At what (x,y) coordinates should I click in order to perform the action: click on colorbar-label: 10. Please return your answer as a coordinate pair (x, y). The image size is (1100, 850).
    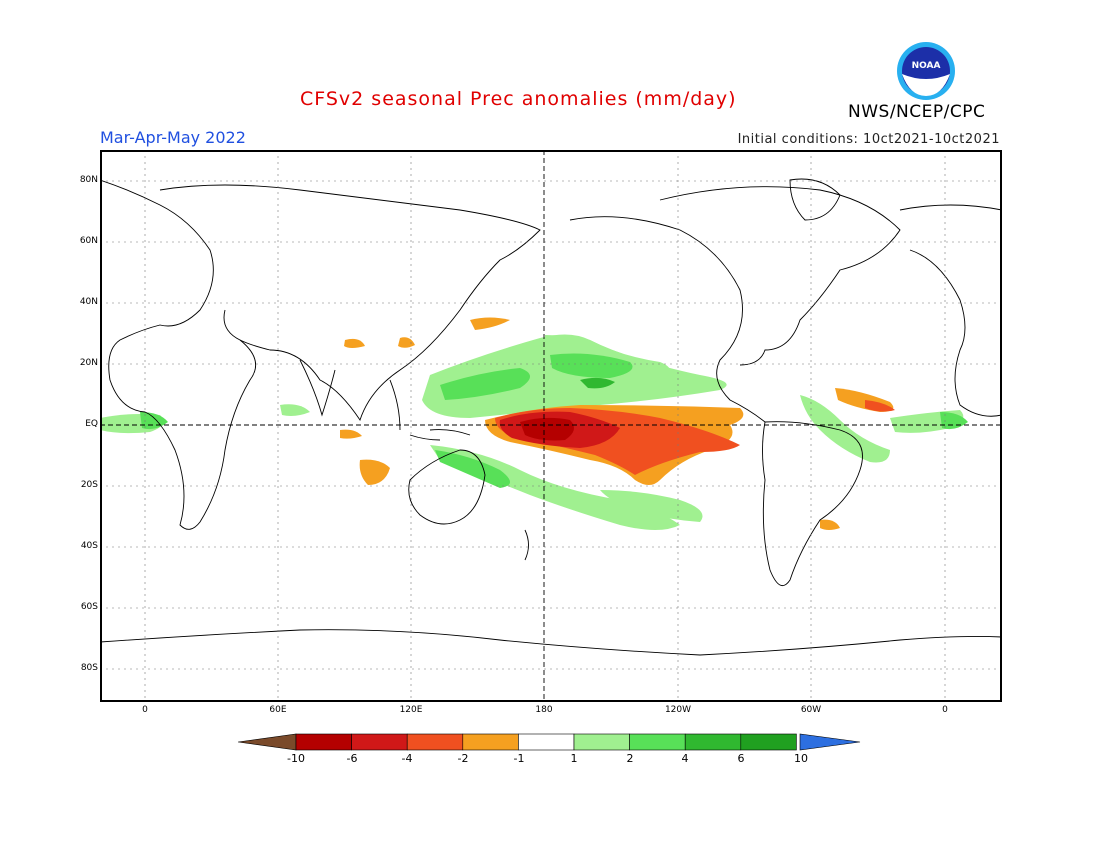
    Looking at the image, I should click on (801, 758).